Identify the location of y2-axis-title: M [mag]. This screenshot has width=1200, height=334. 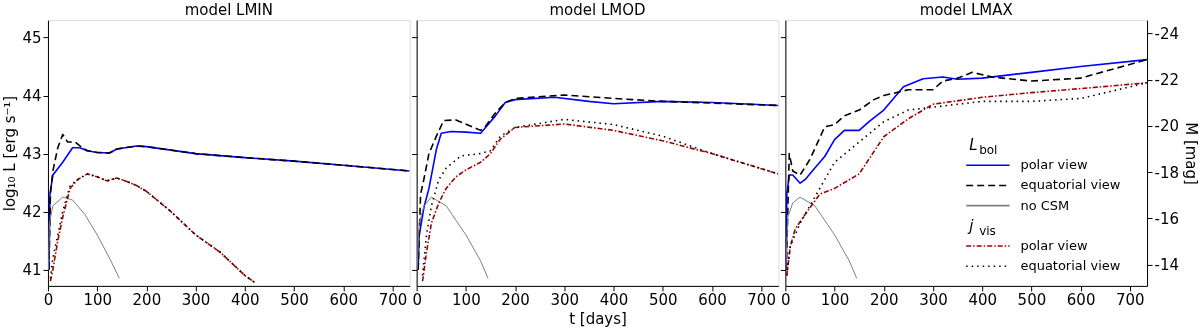
(1191, 153).